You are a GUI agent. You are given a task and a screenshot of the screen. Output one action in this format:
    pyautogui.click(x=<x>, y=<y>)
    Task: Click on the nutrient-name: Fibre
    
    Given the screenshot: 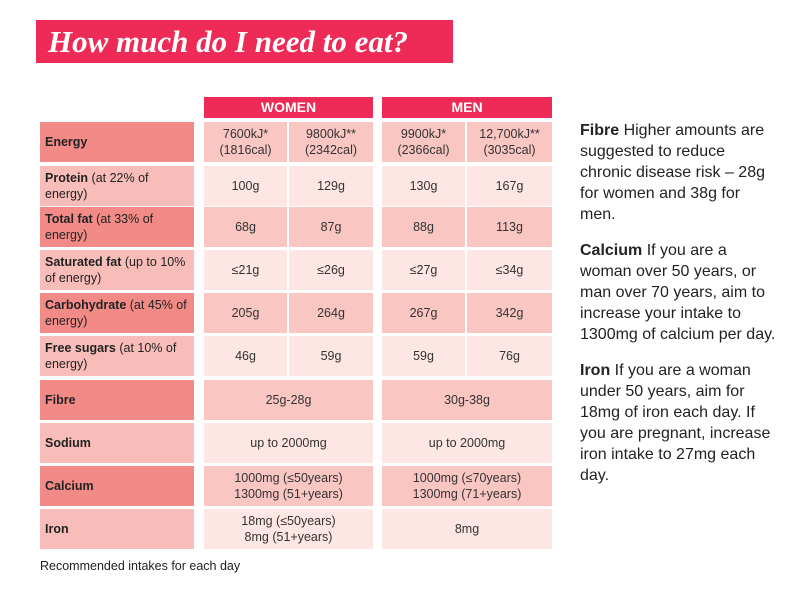 What is the action you would take?
    pyautogui.click(x=60, y=400)
    